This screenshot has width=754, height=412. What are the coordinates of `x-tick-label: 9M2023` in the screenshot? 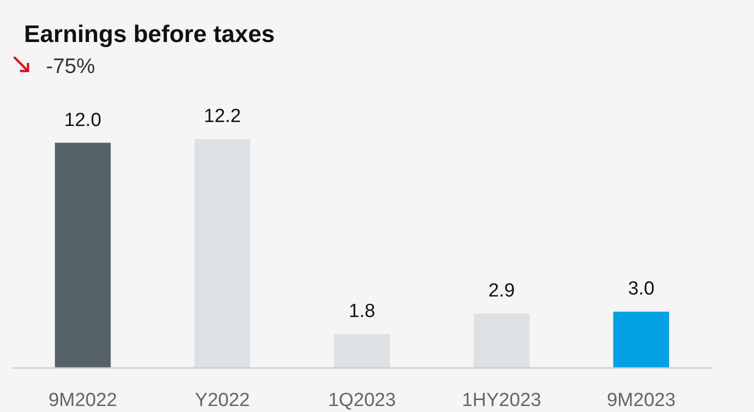 It's located at (641, 400).